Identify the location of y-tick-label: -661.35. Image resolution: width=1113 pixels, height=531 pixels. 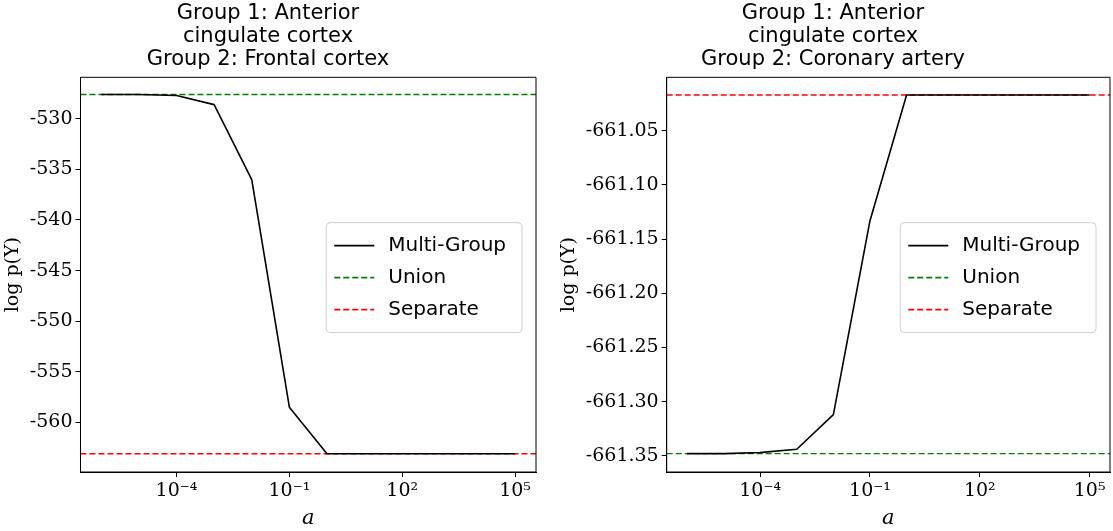
(622, 453).